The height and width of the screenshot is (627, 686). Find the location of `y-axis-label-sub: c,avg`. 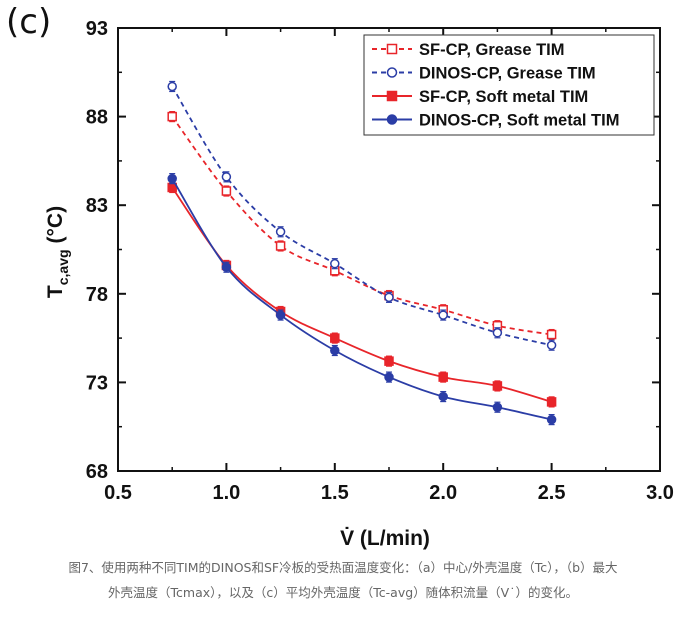

y-axis-label-sub: c,avg is located at coordinates (63, 267).